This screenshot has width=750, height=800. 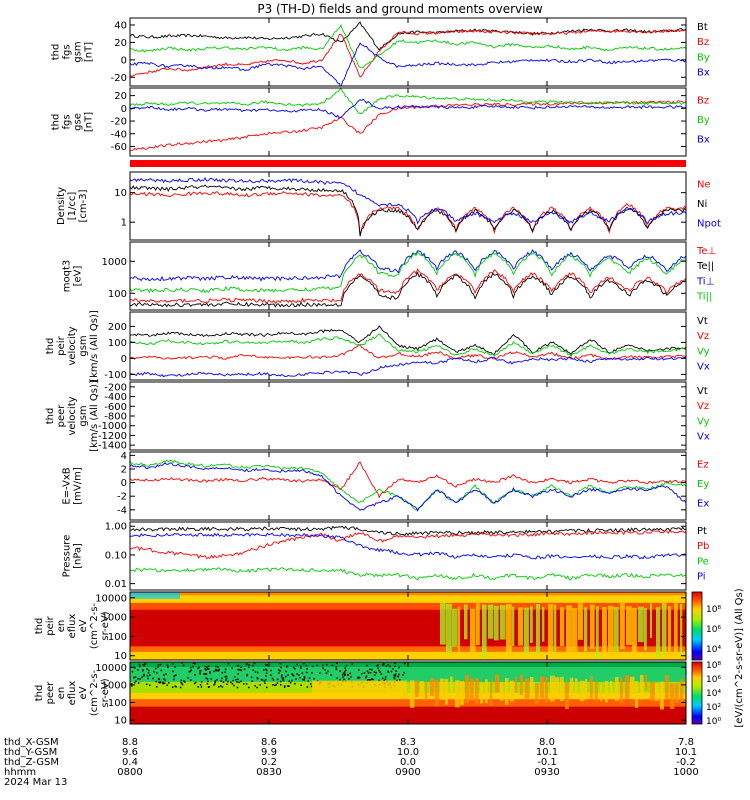 I want to click on x-tick-label: 10.0, so click(x=408, y=752).